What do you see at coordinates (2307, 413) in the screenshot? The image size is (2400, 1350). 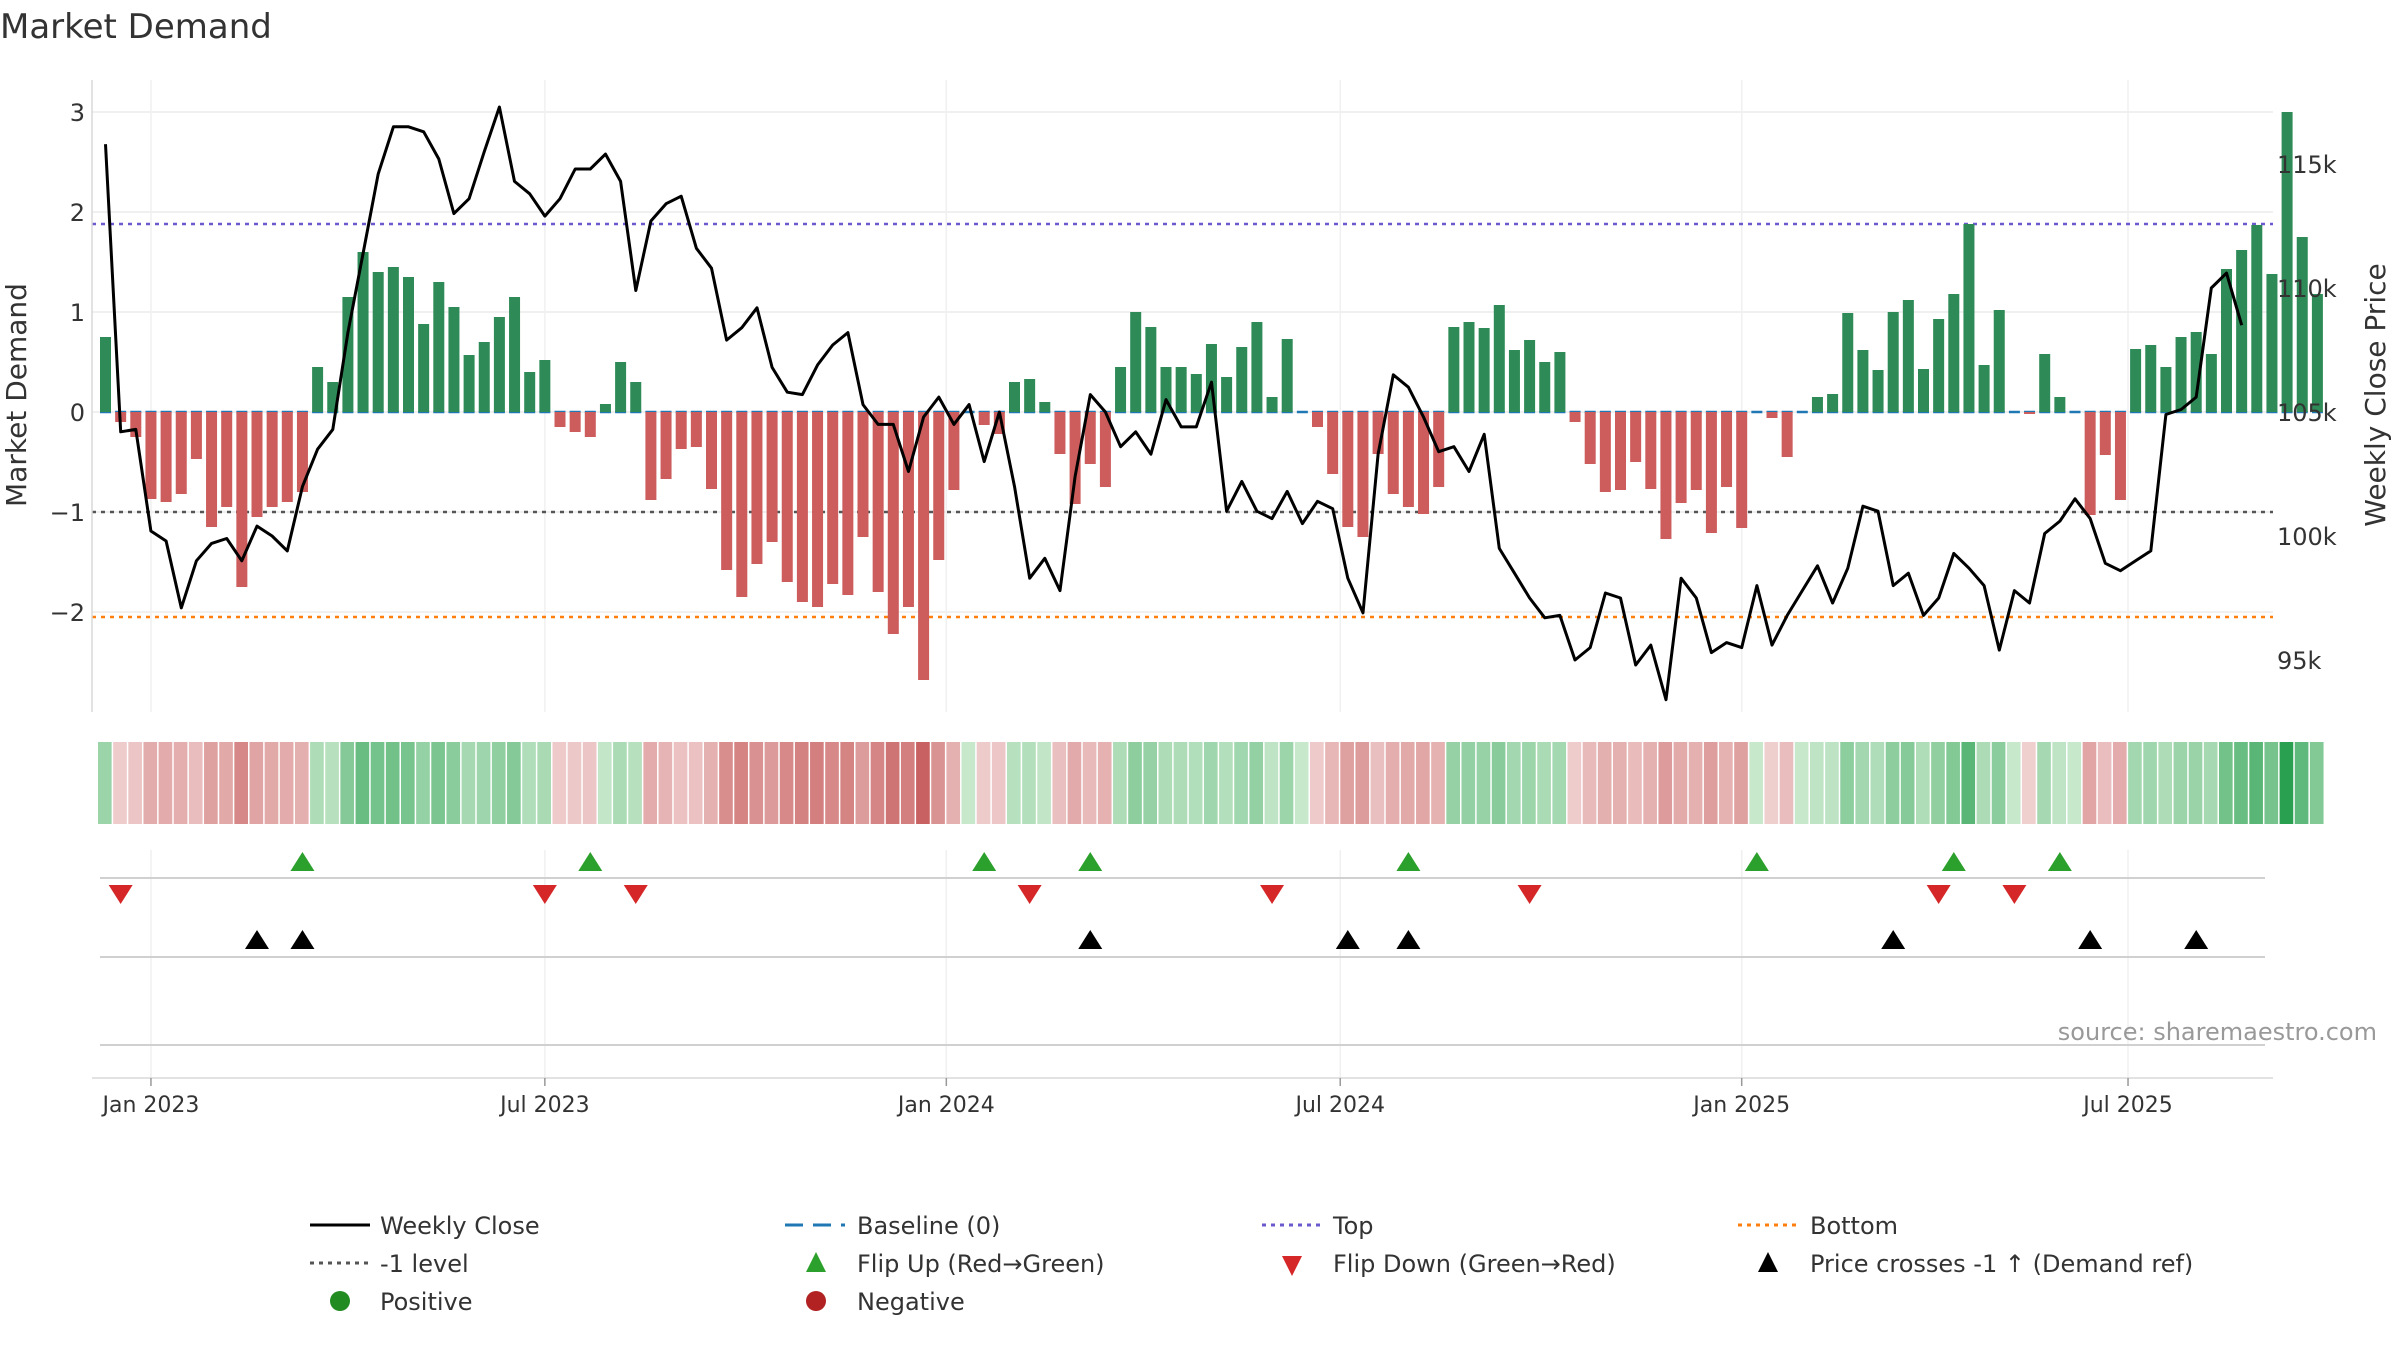 I see `y2-tick-label: 105k` at bounding box center [2307, 413].